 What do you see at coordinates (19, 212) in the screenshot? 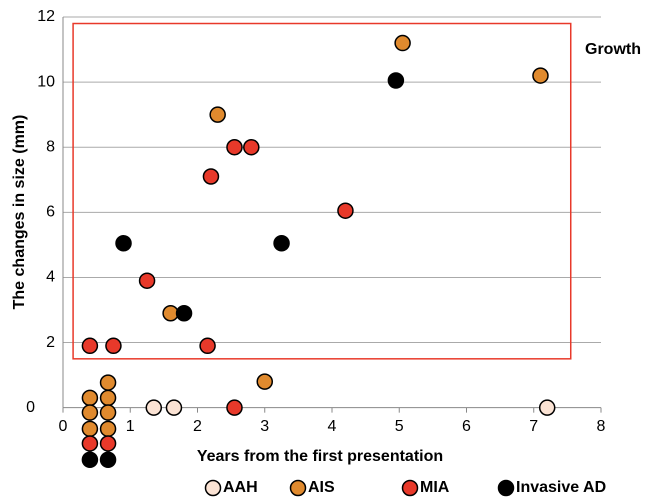
I see `y-axis-title: The changes in size (mm)` at bounding box center [19, 212].